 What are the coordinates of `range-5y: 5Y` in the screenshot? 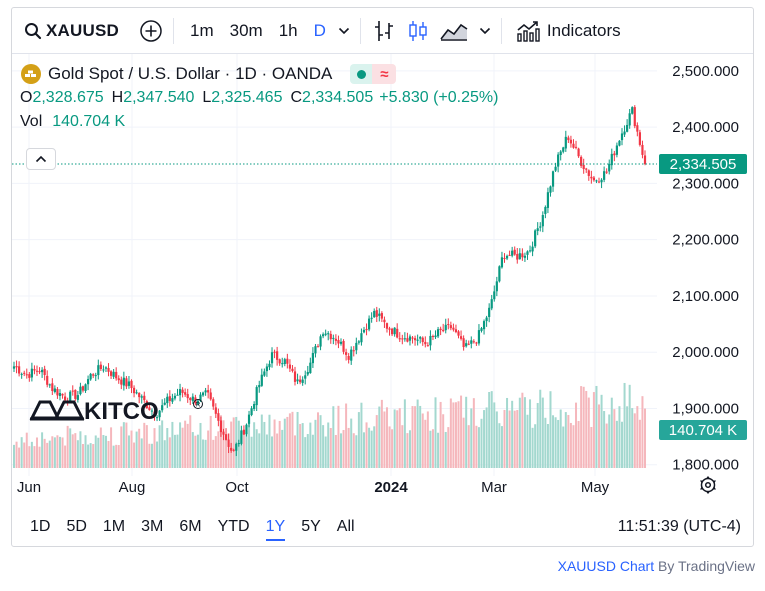 It's located at (311, 526).